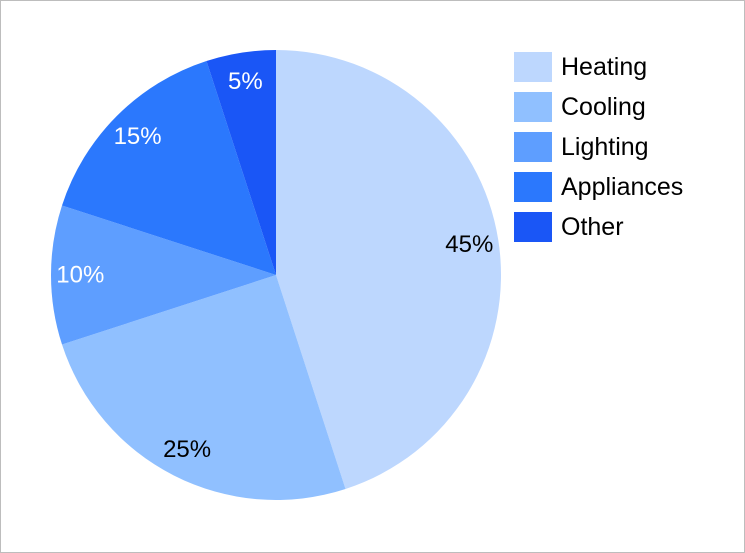  I want to click on data-label-cooling: 25%, so click(187, 449).